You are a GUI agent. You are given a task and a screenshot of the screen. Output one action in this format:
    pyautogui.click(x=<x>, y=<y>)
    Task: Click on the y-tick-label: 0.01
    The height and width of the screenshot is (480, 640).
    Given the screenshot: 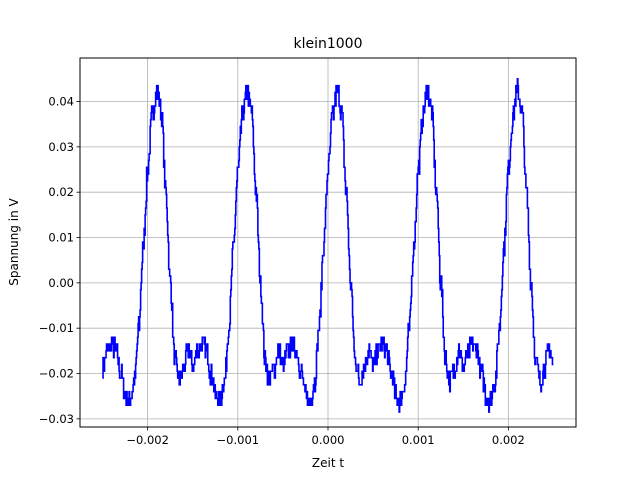 What is the action you would take?
    pyautogui.click(x=61, y=238)
    